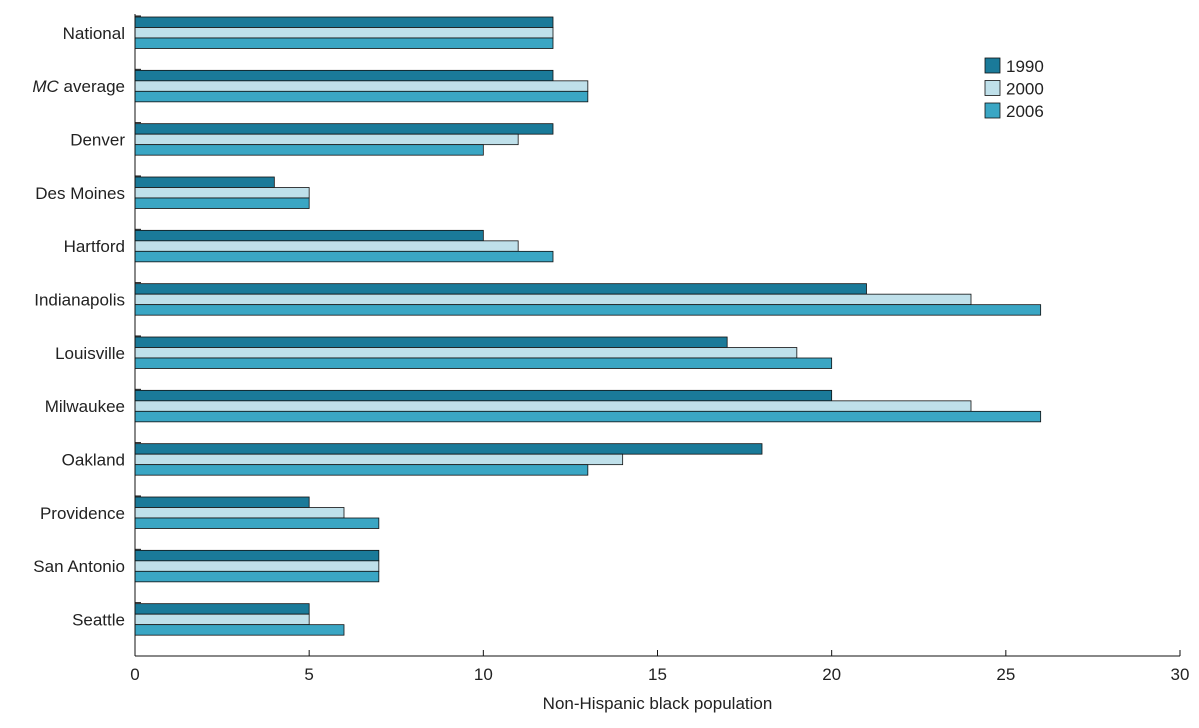 Image resolution: width=1199 pixels, height=728 pixels. I want to click on bar-milwaukee-1990, so click(483, 395).